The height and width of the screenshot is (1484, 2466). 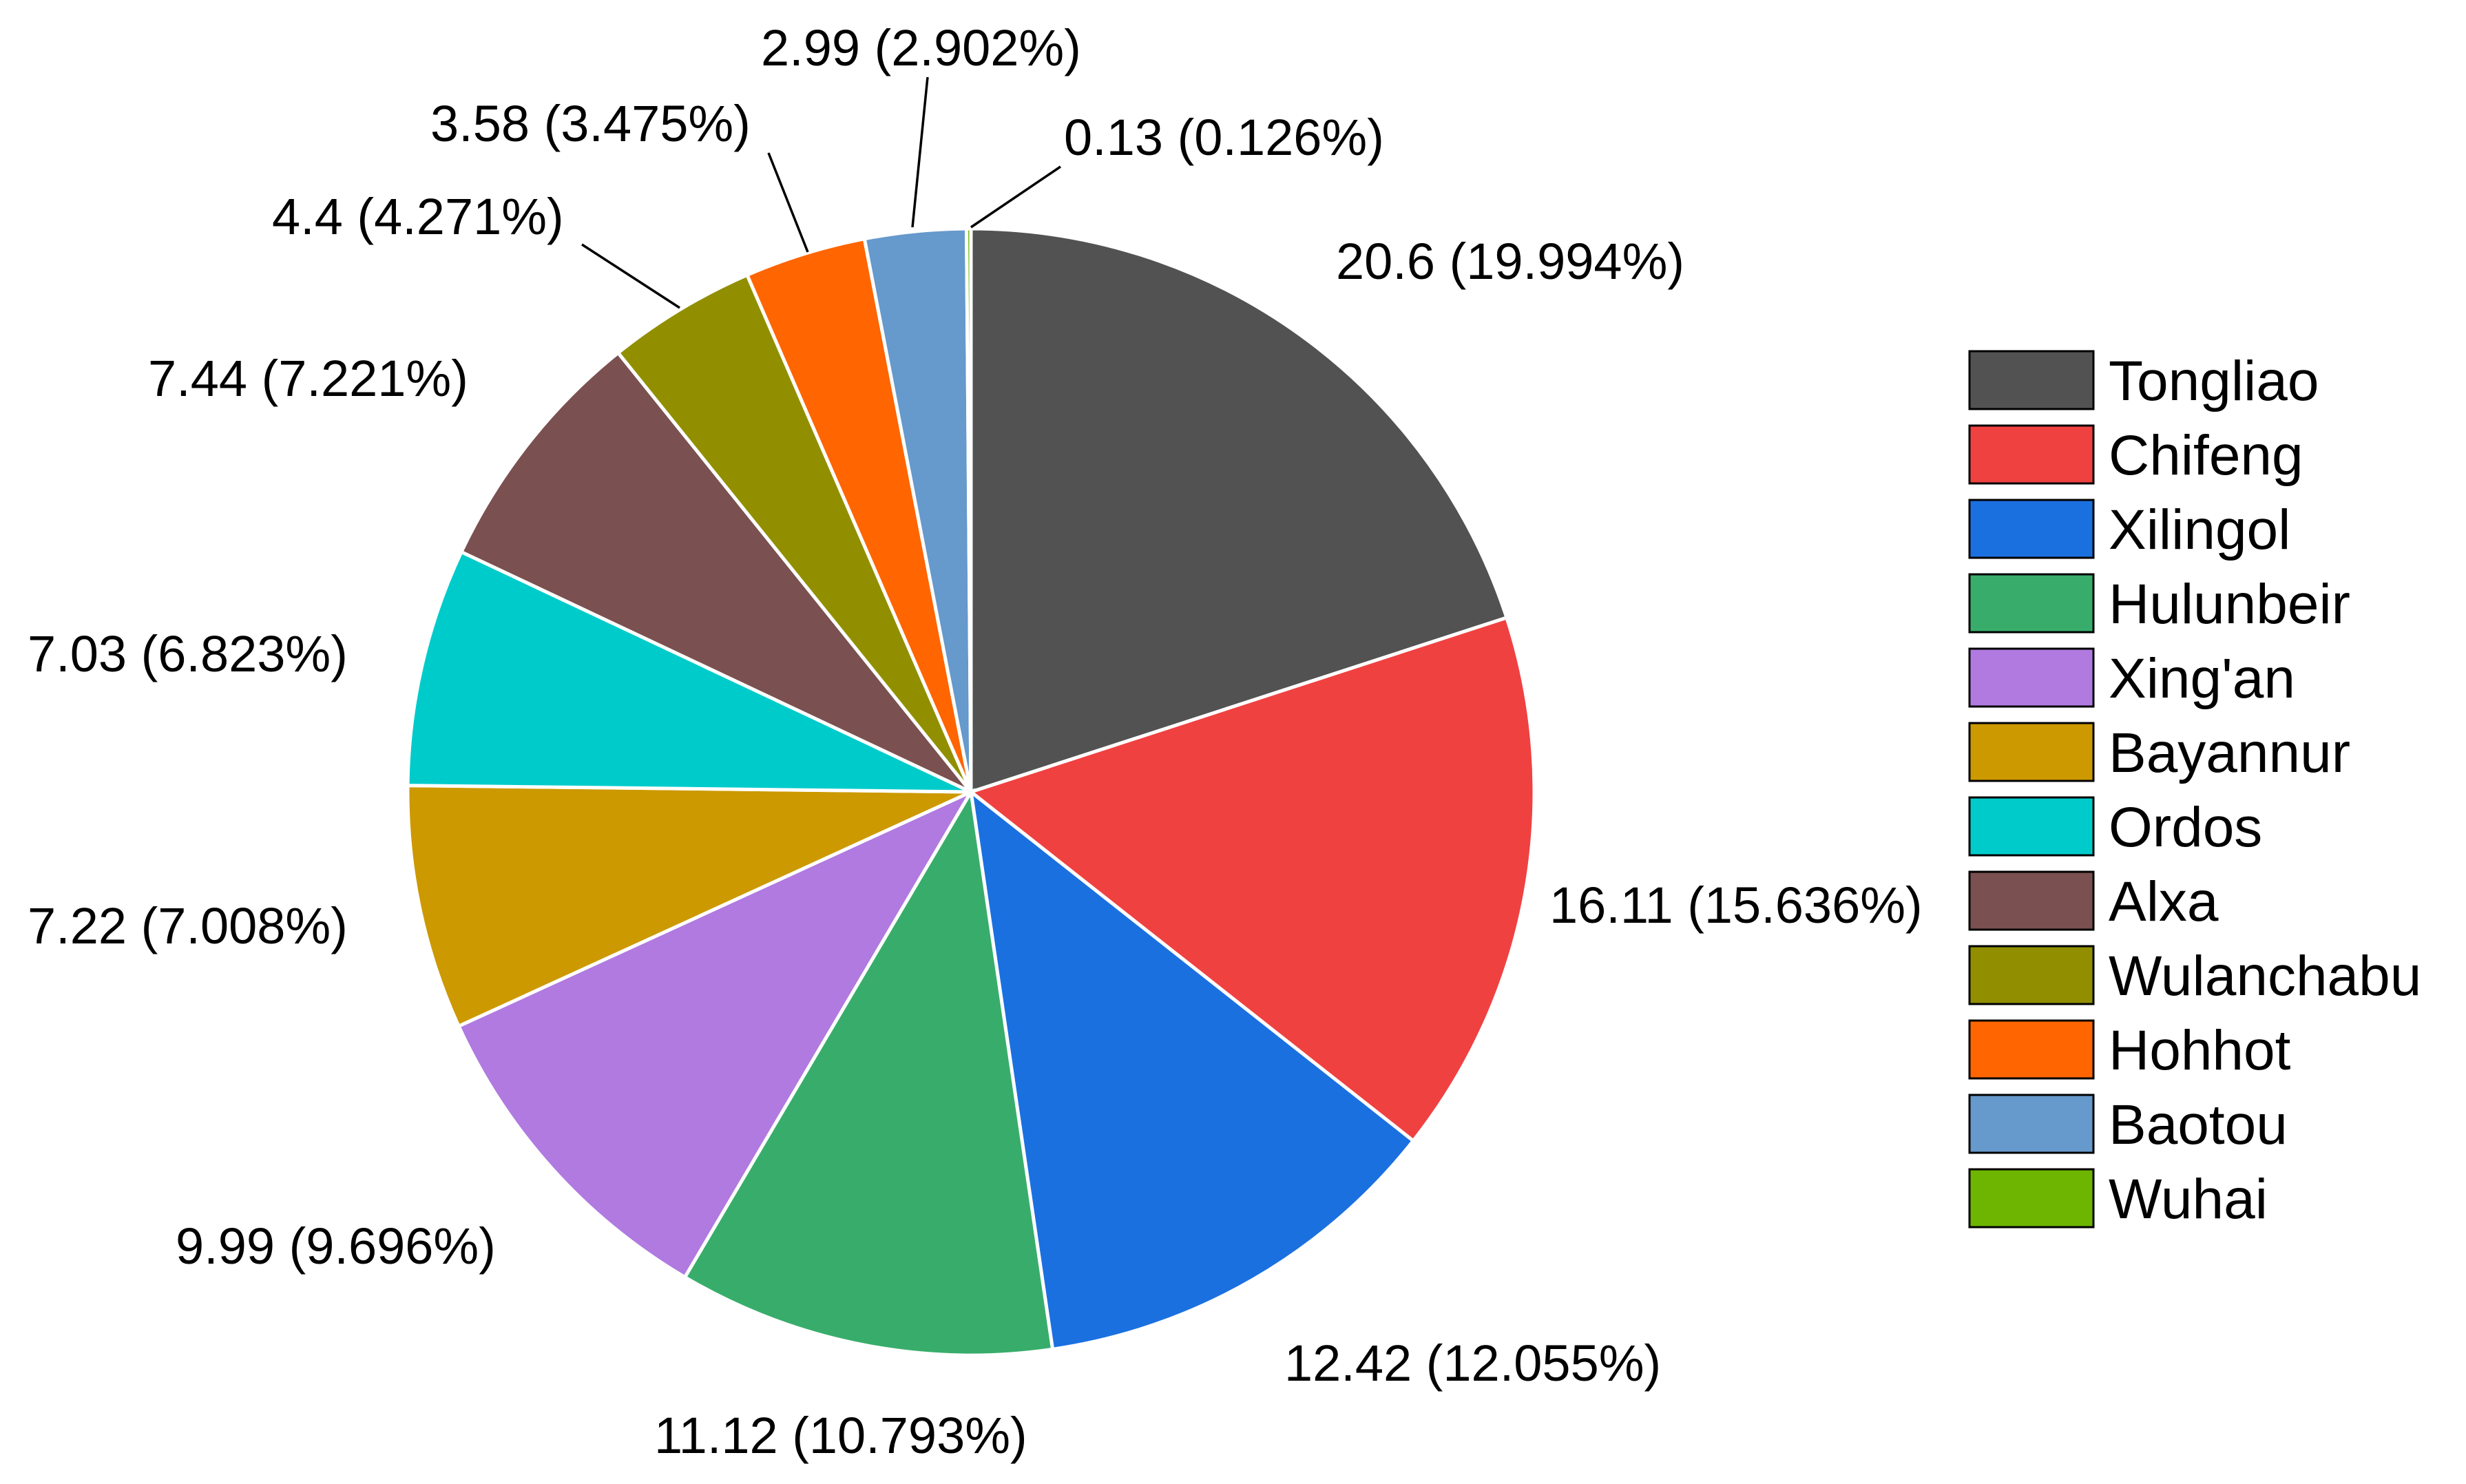 I want to click on legend-label-hulunbeir: Hulunbeir, so click(x=2229, y=605).